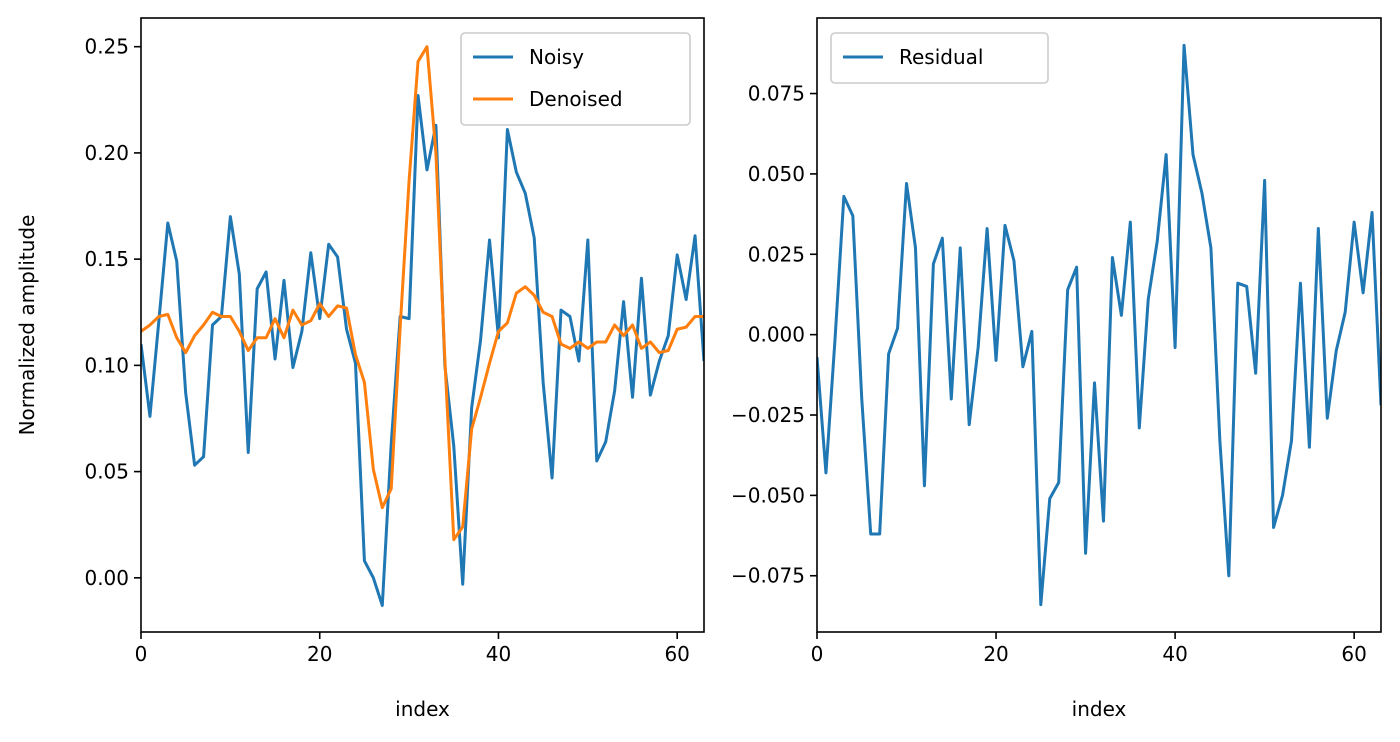  Describe the element at coordinates (776, 174) in the screenshot. I see `y-tick-label: 0.050` at that location.